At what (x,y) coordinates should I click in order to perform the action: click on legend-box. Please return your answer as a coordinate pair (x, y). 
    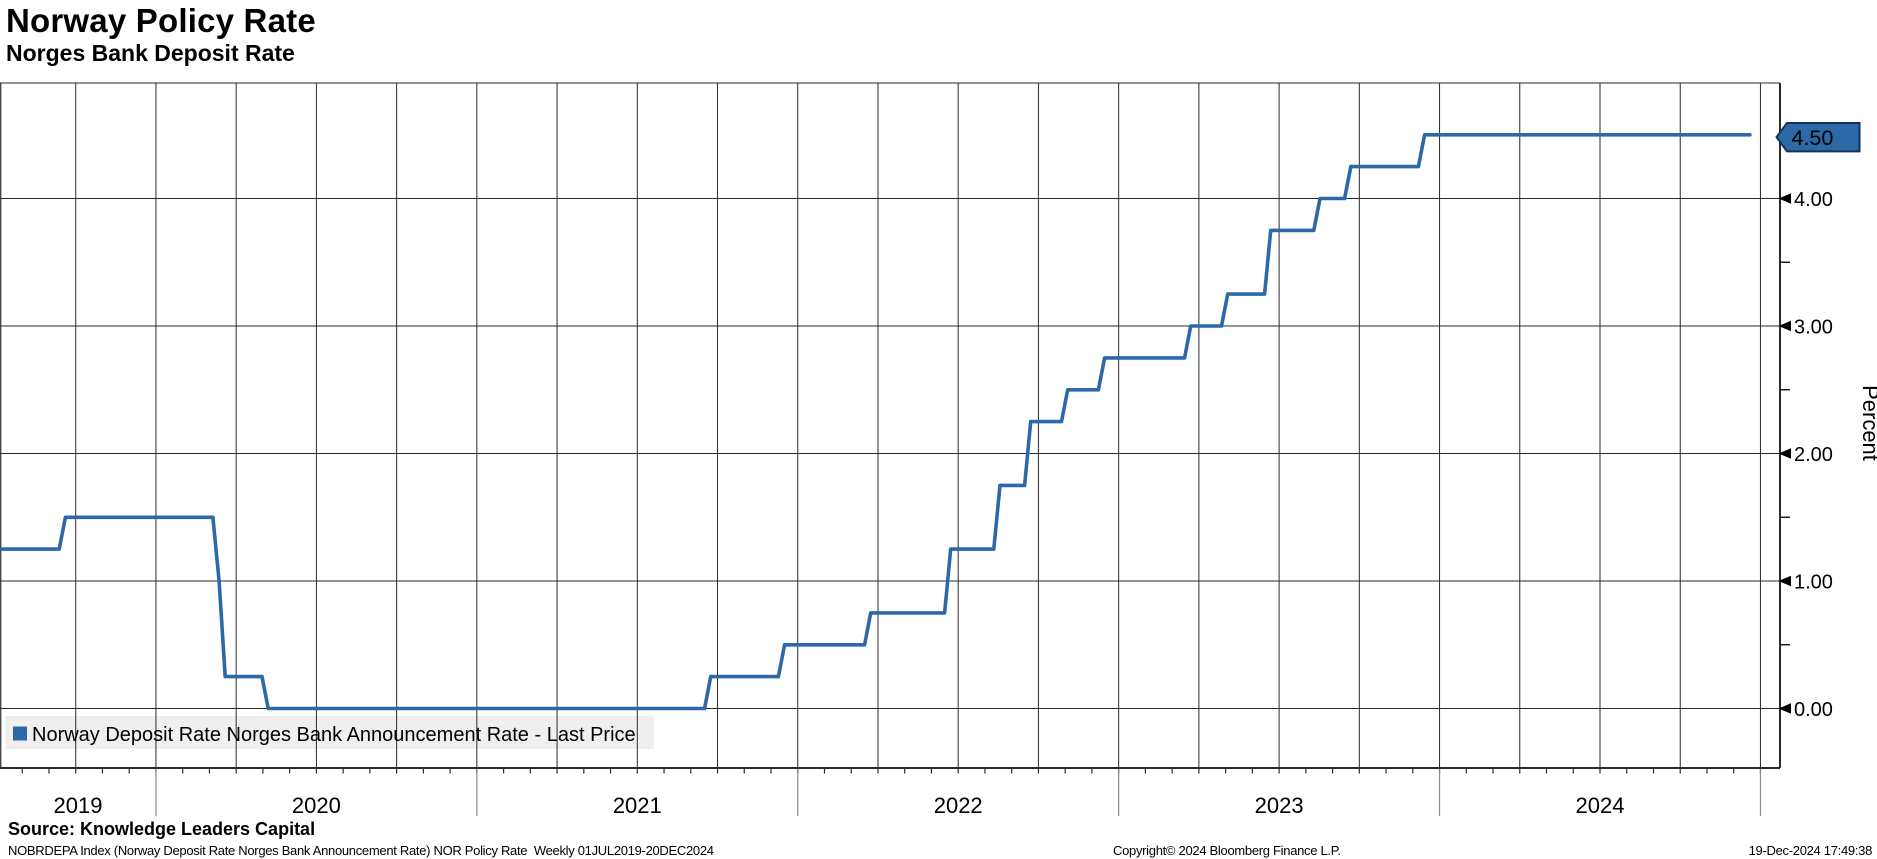
    Looking at the image, I should click on (329, 732).